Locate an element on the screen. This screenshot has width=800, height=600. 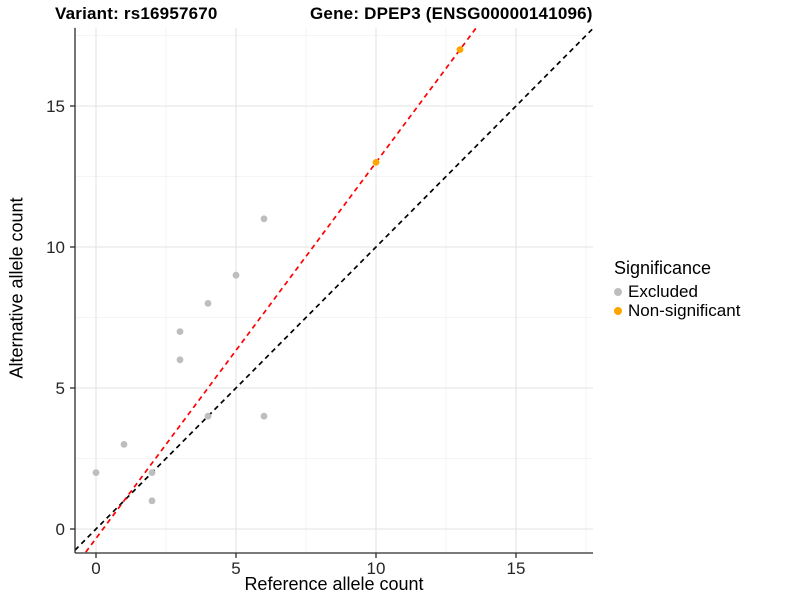
variant-title: Variant: rs16957670 is located at coordinates (136, 13).